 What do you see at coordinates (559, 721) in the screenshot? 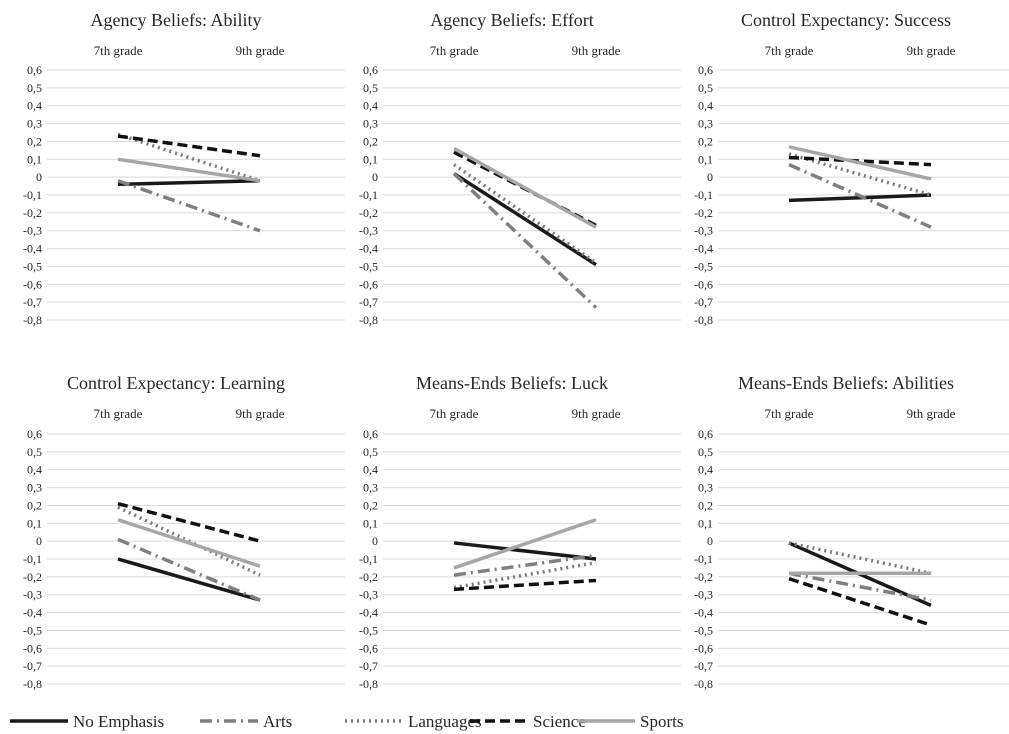
I see `legend-label: Science` at bounding box center [559, 721].